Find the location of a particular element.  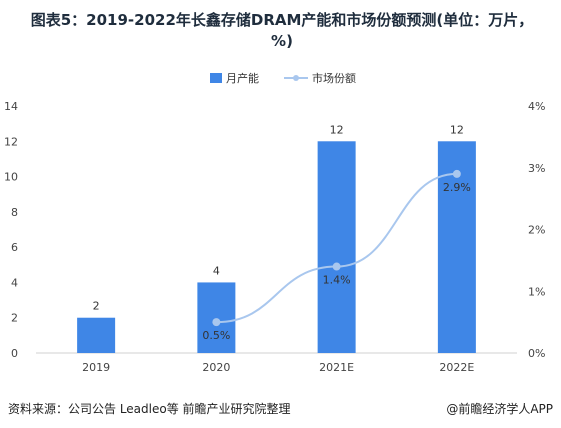

bar-value-label: 4 is located at coordinates (216, 270).